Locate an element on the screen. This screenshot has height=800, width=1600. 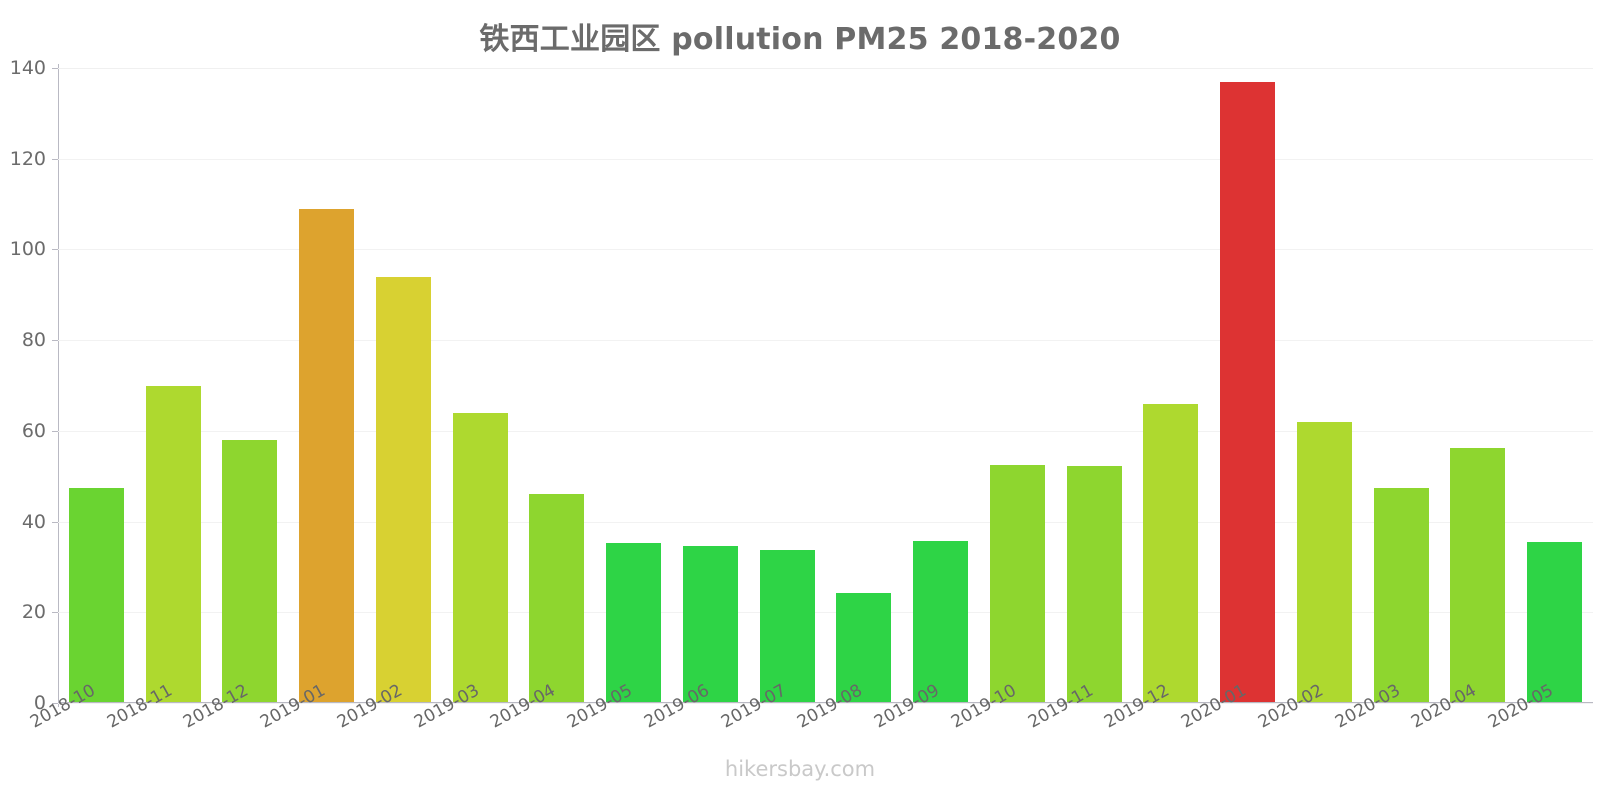
y-axis-tick-label: 40 is located at coordinates (33, 521).